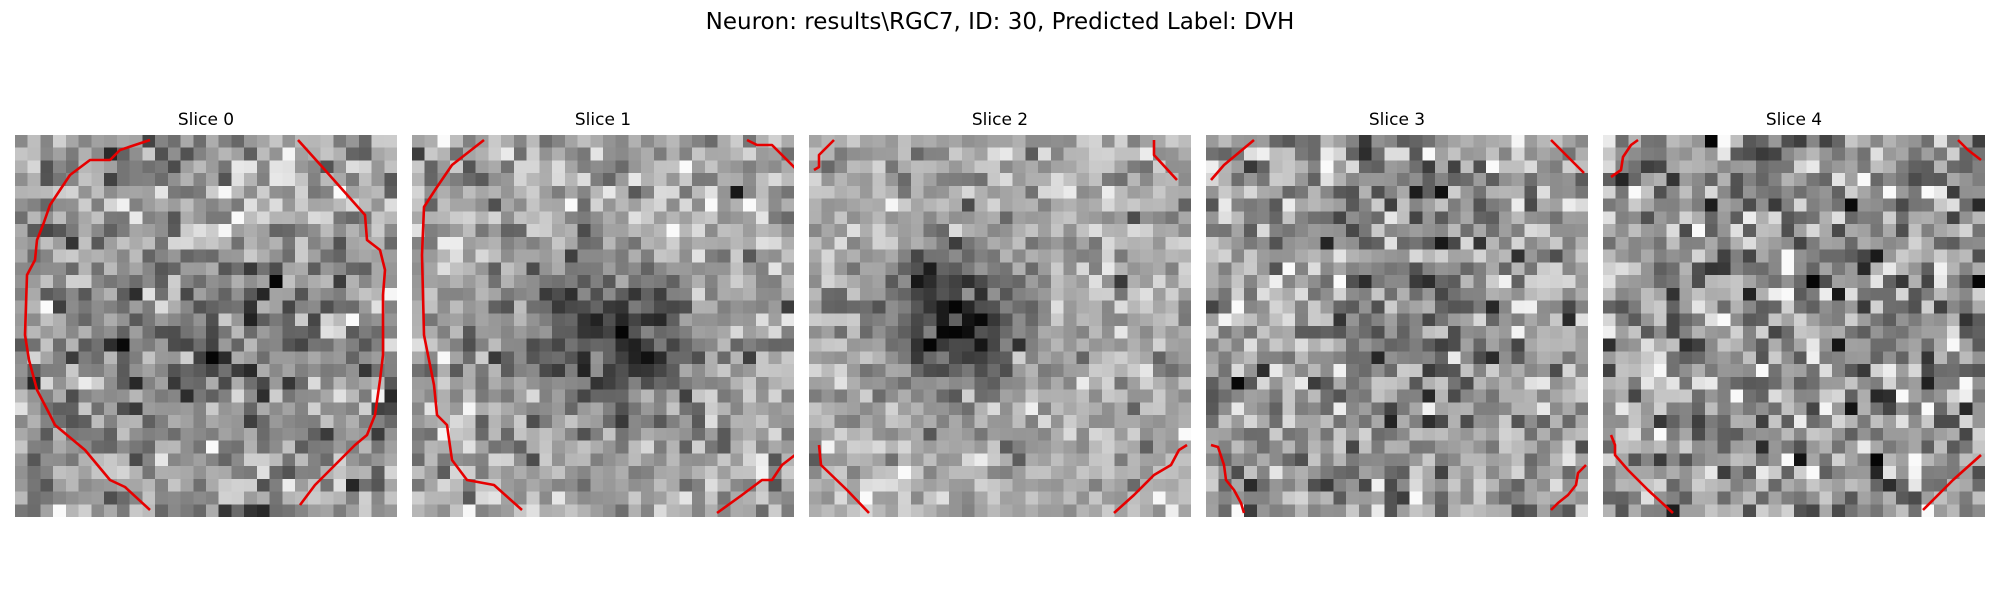 The height and width of the screenshot is (600, 2000). Describe the element at coordinates (206, 120) in the screenshot. I see `slice-title-0: Slice 0` at that location.